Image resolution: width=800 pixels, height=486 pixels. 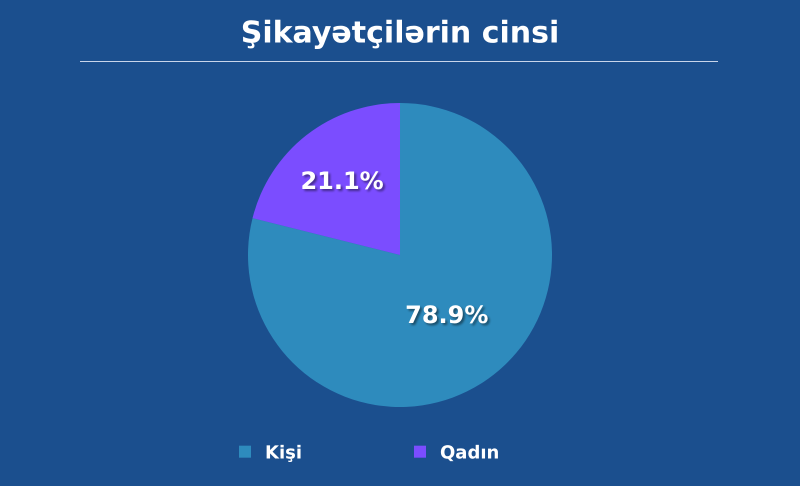 I want to click on legend-label: Kişi, so click(x=283, y=453).